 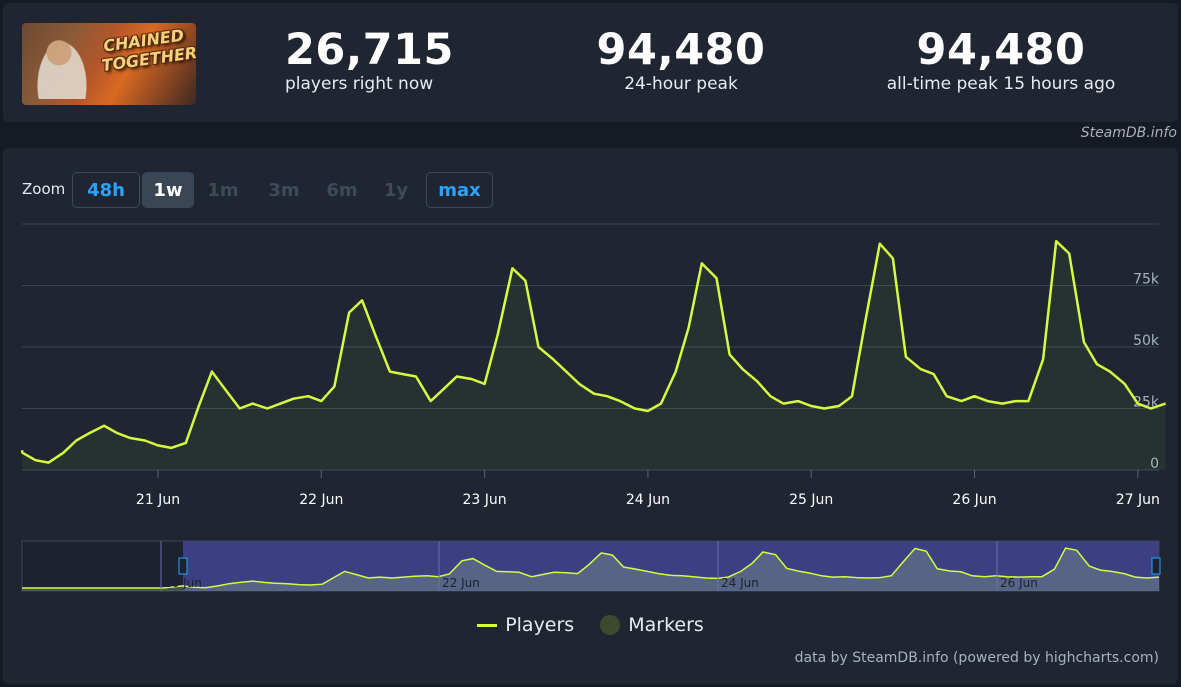 I want to click on zoom-1m-button: 1m, so click(x=223, y=190).